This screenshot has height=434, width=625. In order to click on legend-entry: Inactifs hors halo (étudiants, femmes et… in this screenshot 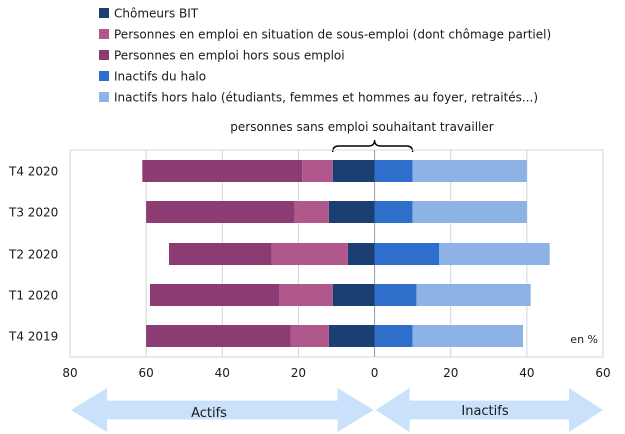, I will do `click(326, 98)`.